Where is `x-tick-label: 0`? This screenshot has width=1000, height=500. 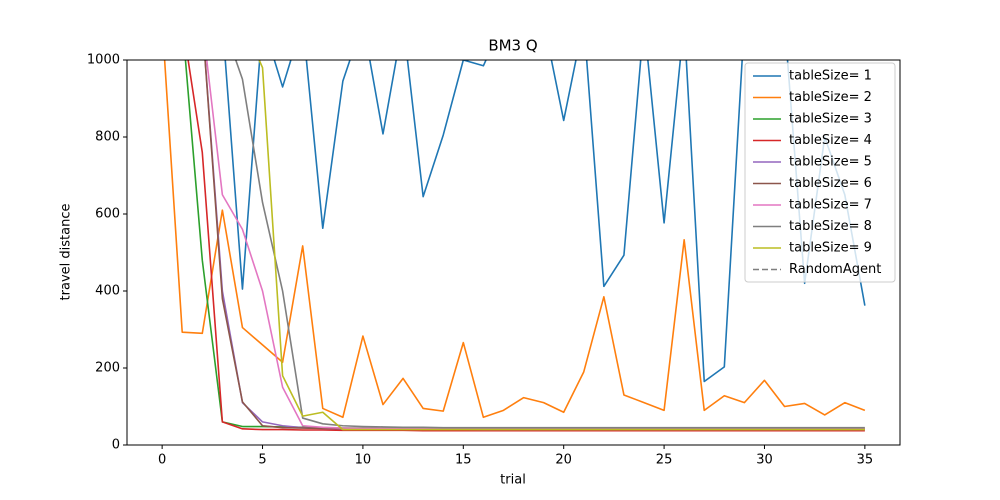 x-tick-label: 0 is located at coordinates (162, 460).